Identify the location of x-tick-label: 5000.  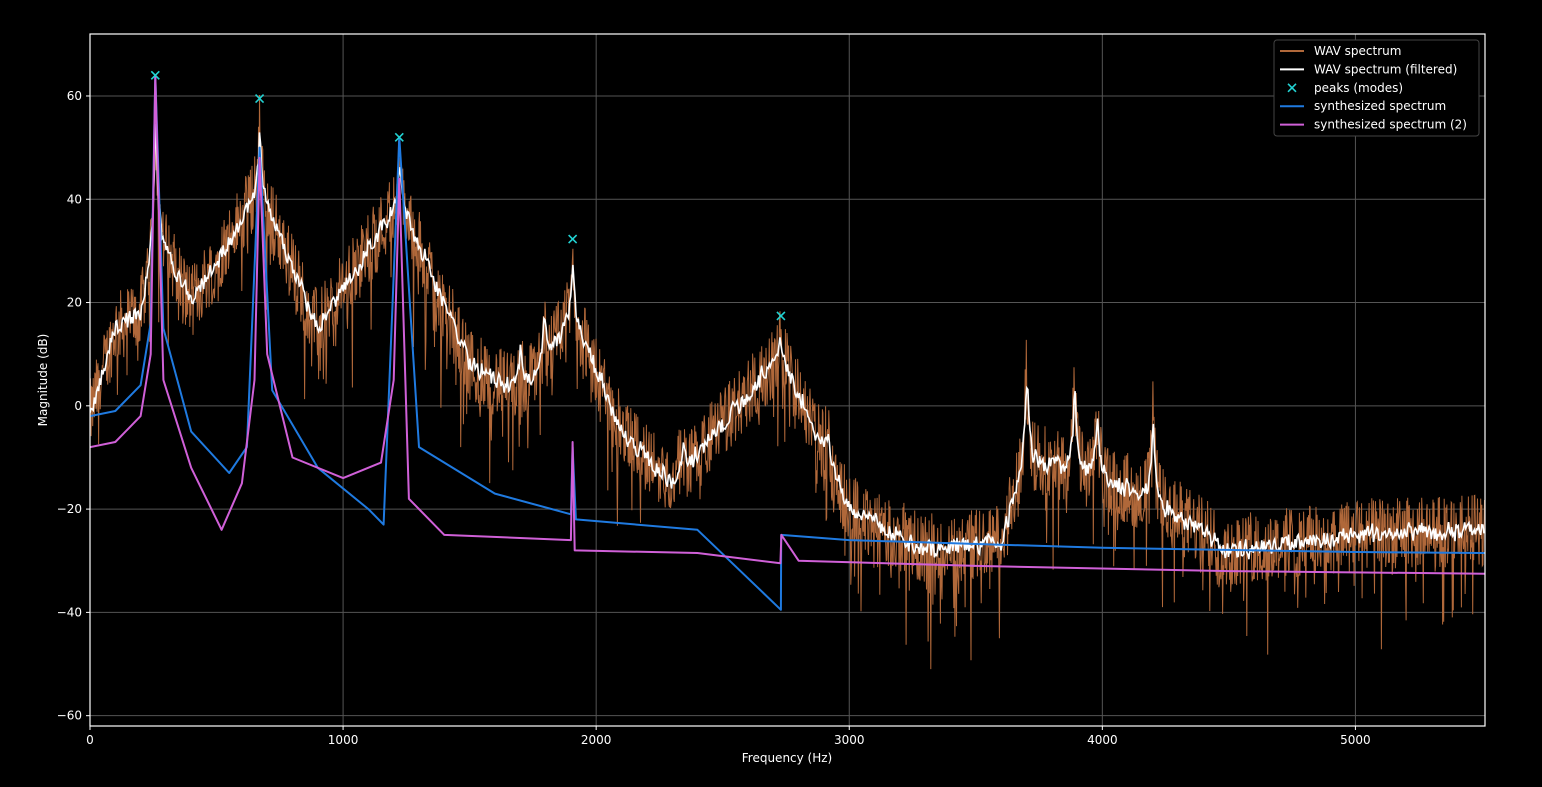
(1355, 740).